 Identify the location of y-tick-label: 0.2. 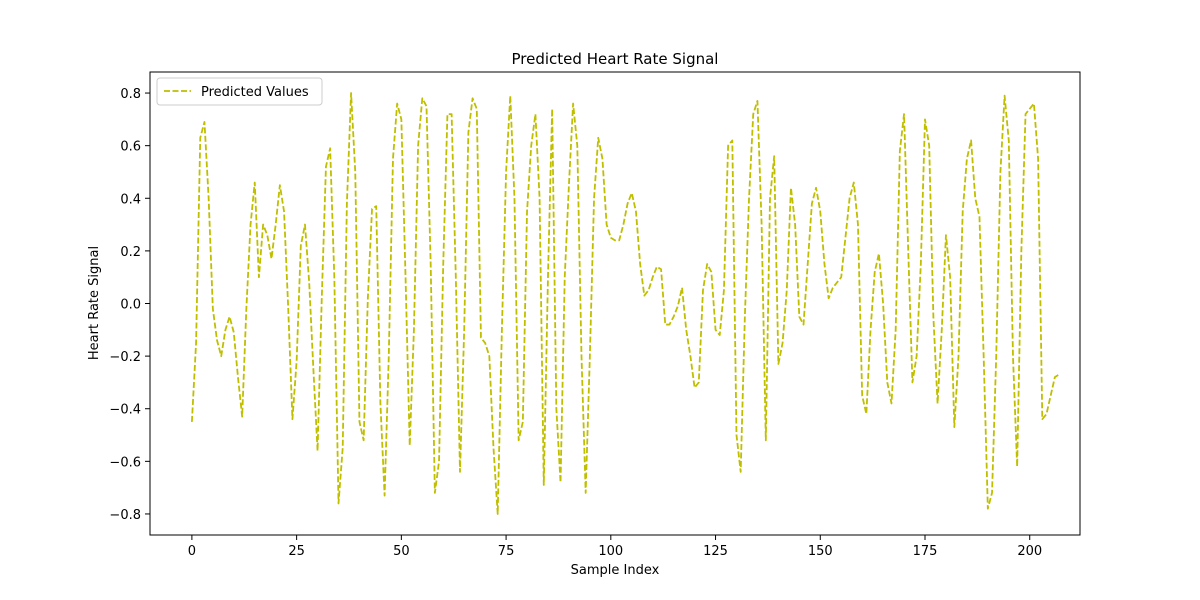
(130, 252).